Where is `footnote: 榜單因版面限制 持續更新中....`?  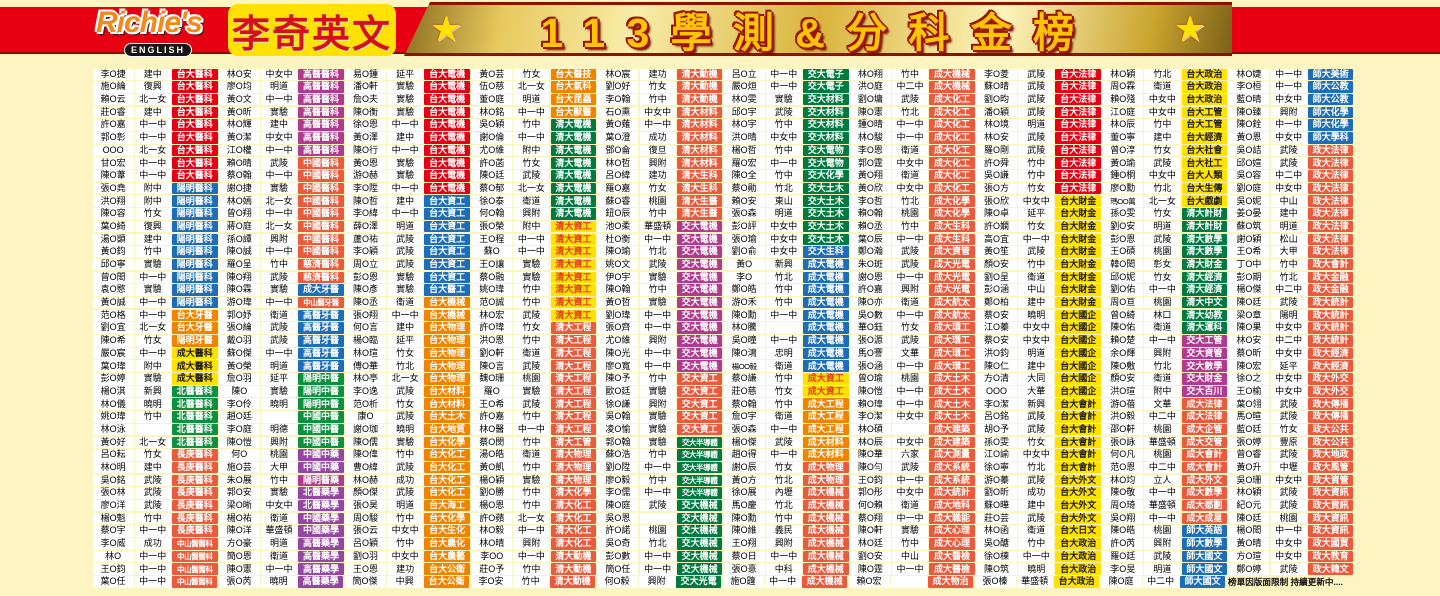 footnote: 榜單因版面限制 持續更新中.... is located at coordinates (1286, 581).